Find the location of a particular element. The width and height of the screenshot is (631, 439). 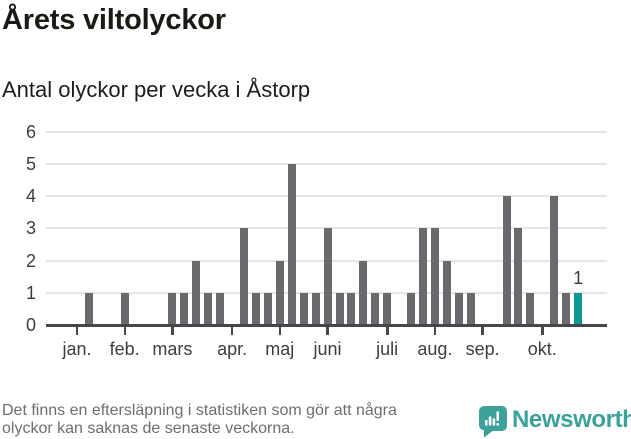

footnote-line-2: olyckor kan saknas de senaste veckorna. is located at coordinates (148, 428).